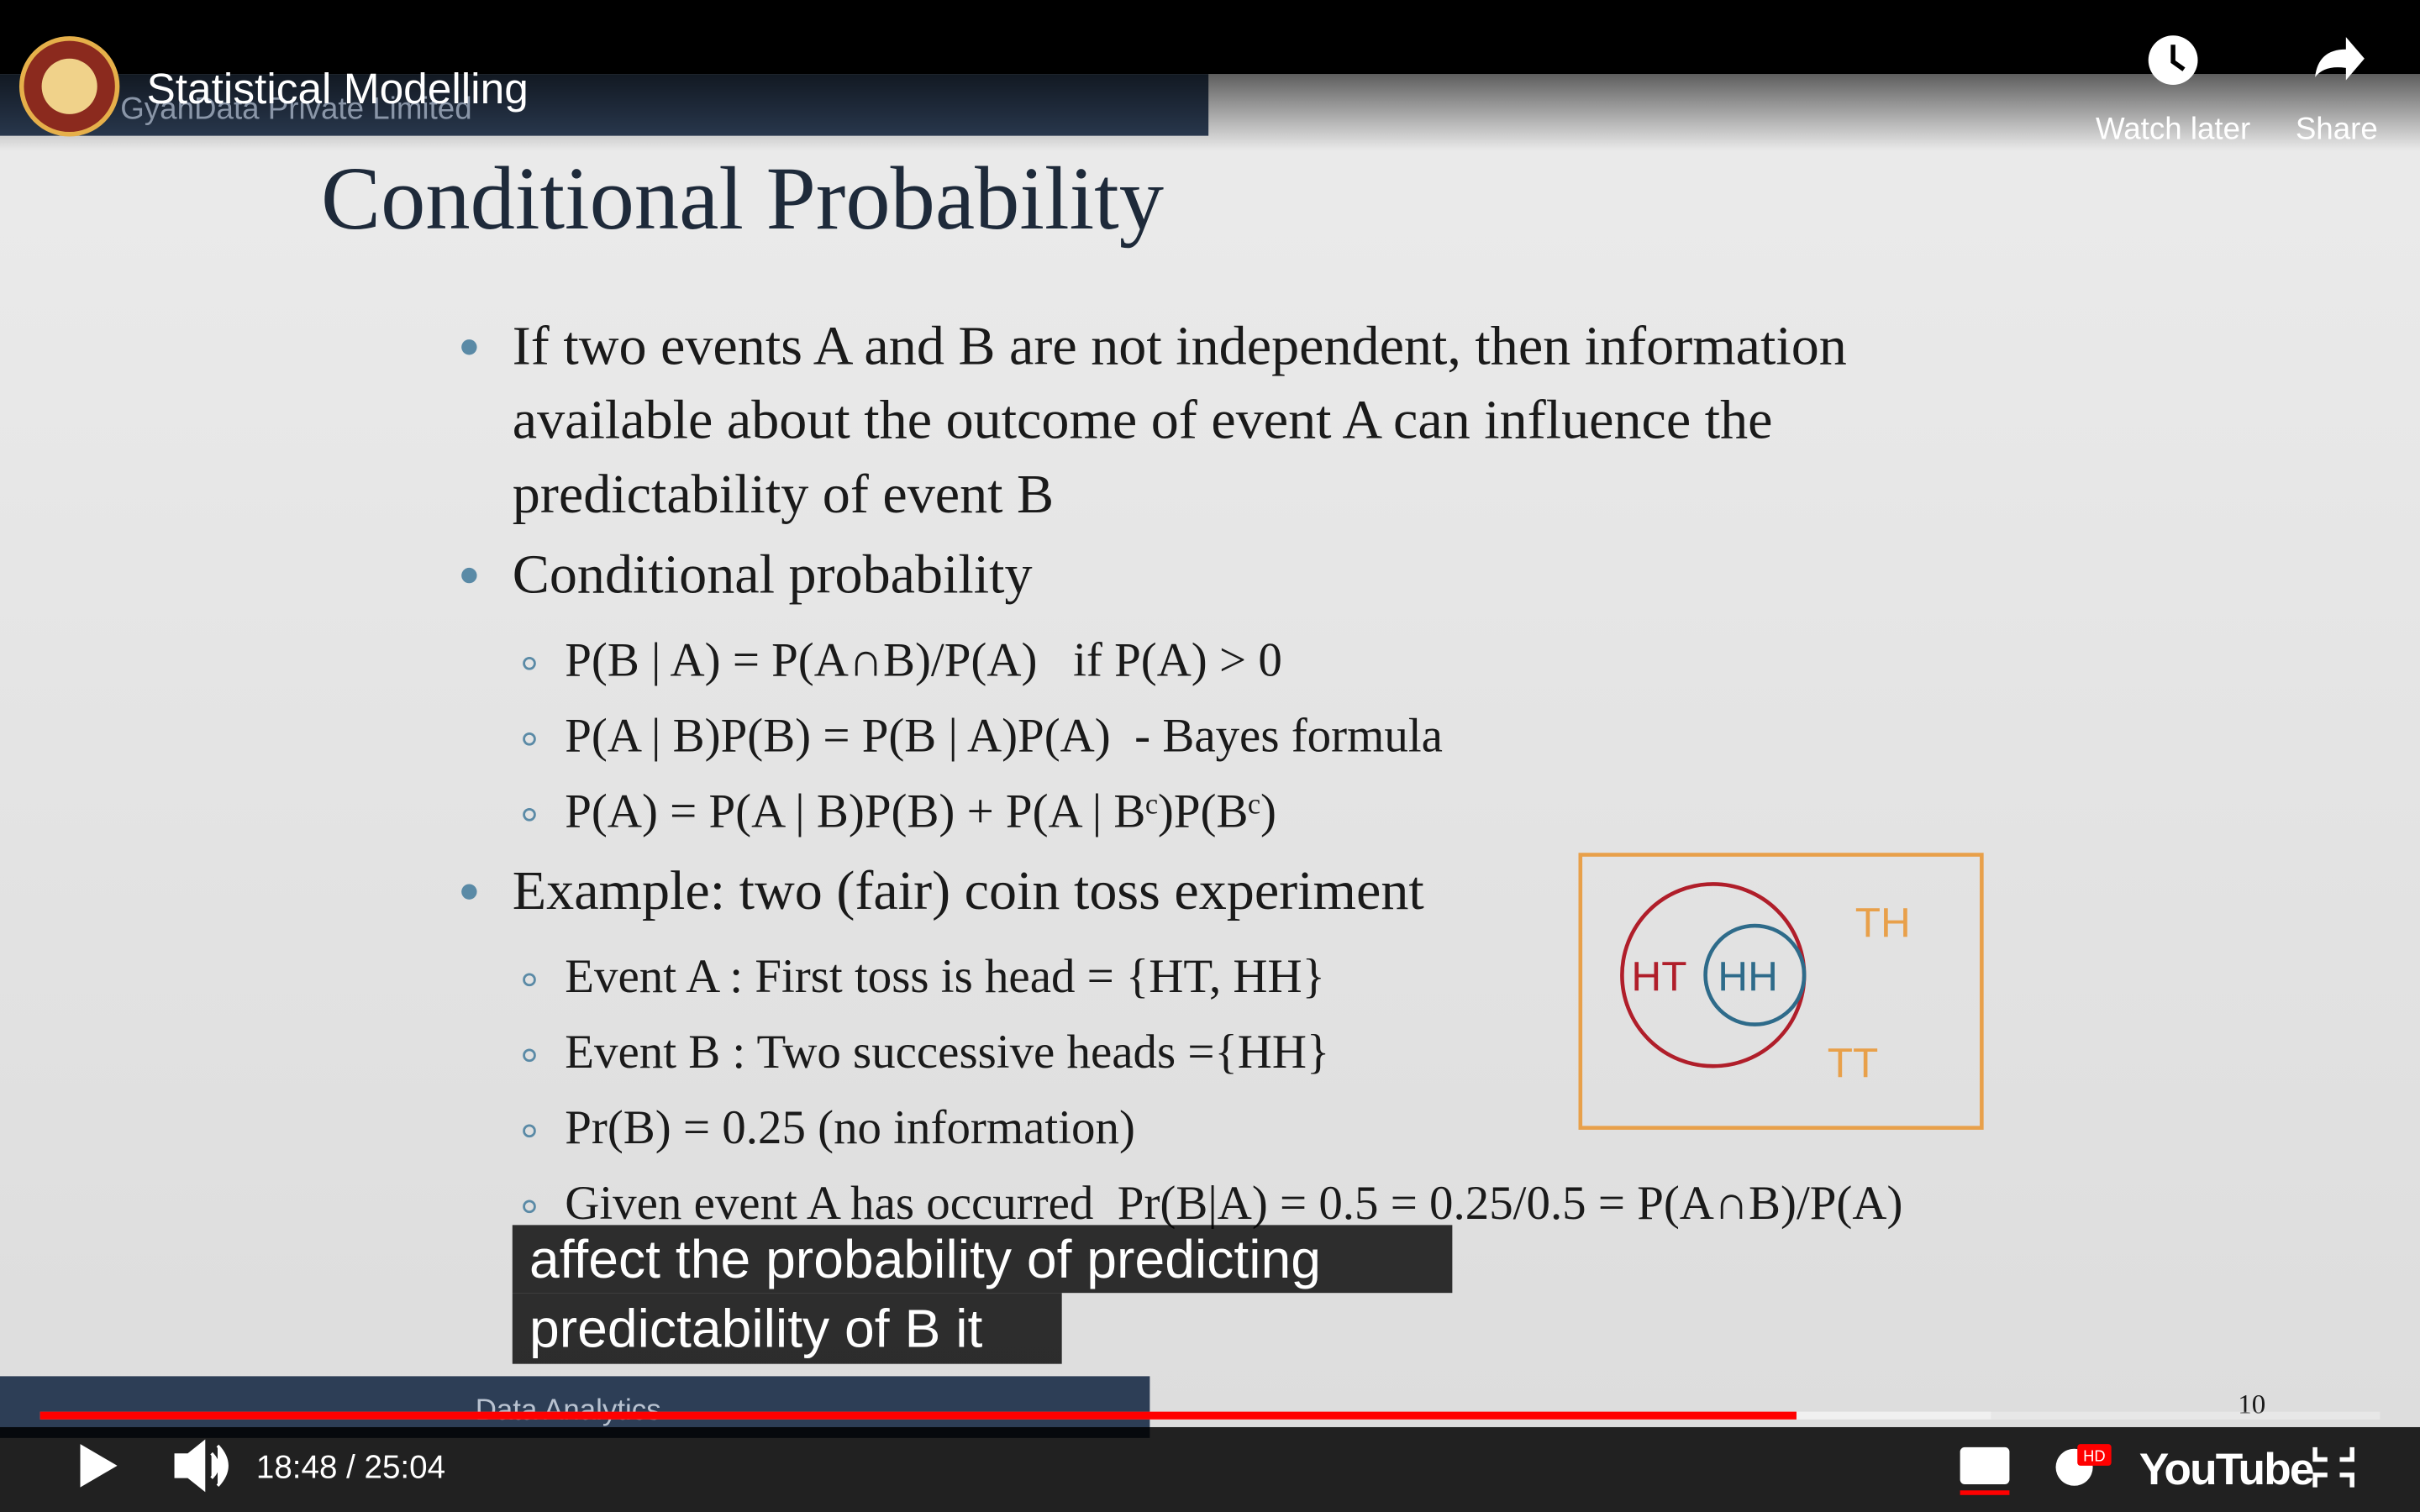  What do you see at coordinates (945, 976) in the screenshot?
I see `sub-bullet-text: Event A : First toss is head = {HT, HH}` at bounding box center [945, 976].